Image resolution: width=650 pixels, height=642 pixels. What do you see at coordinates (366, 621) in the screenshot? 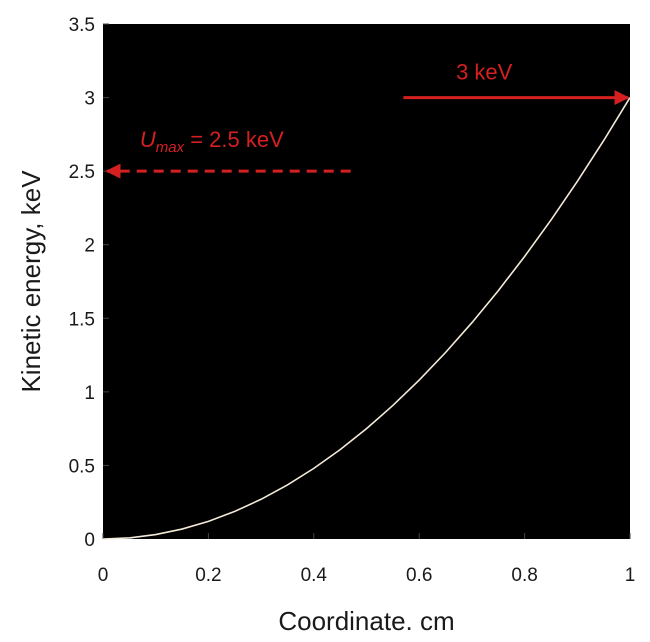
I see `x-axis-title: Coordinate. cm` at bounding box center [366, 621].